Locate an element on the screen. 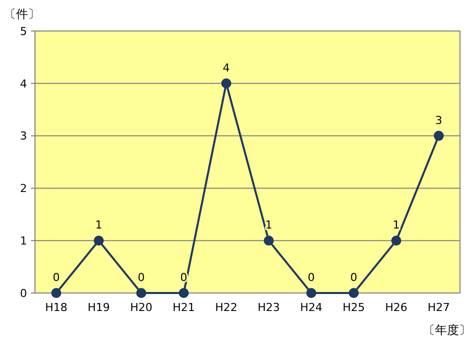  y-tick-label: 3 is located at coordinates (23, 136).